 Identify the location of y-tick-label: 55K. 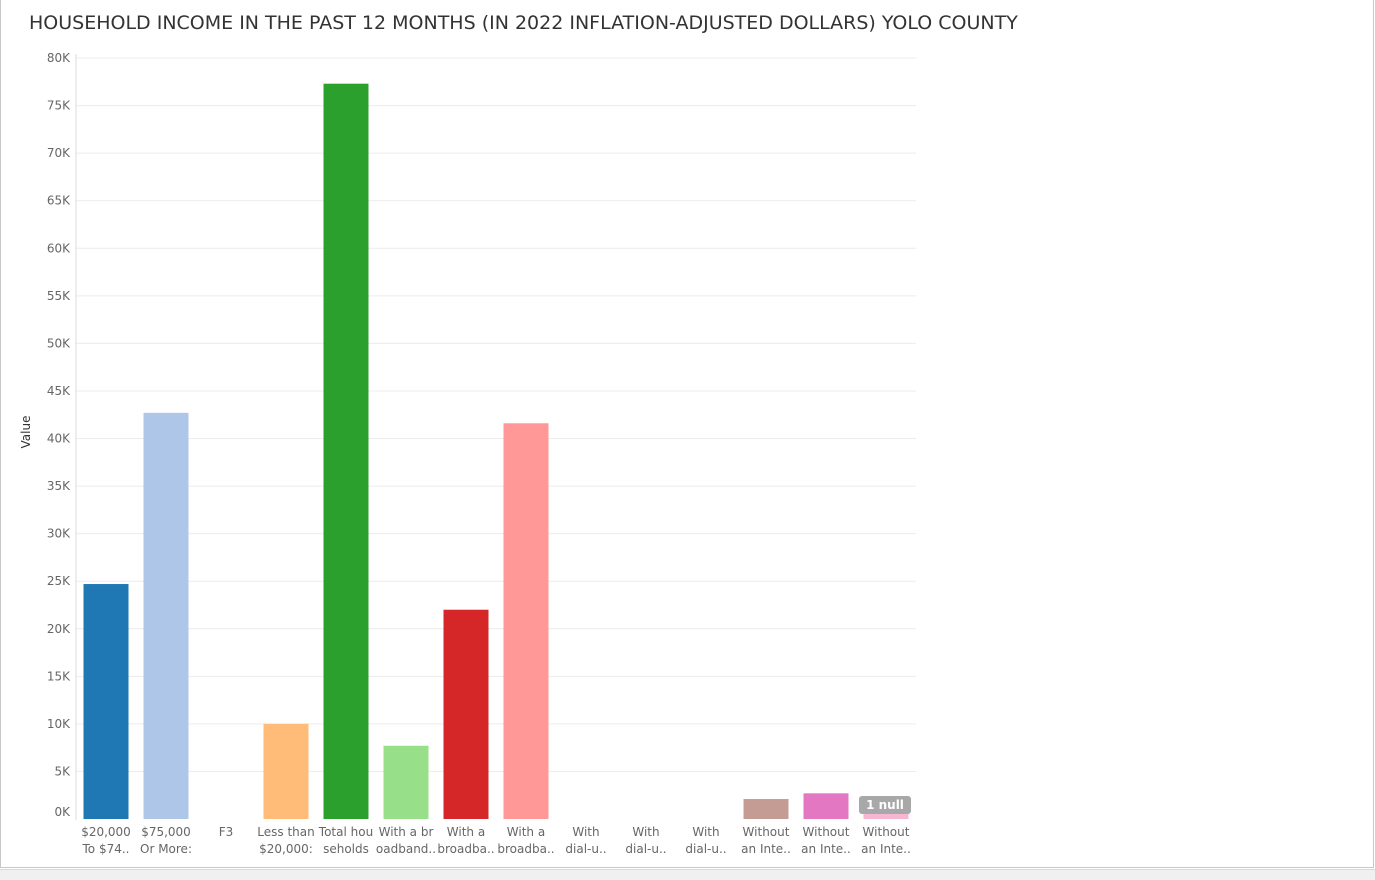
(59, 296).